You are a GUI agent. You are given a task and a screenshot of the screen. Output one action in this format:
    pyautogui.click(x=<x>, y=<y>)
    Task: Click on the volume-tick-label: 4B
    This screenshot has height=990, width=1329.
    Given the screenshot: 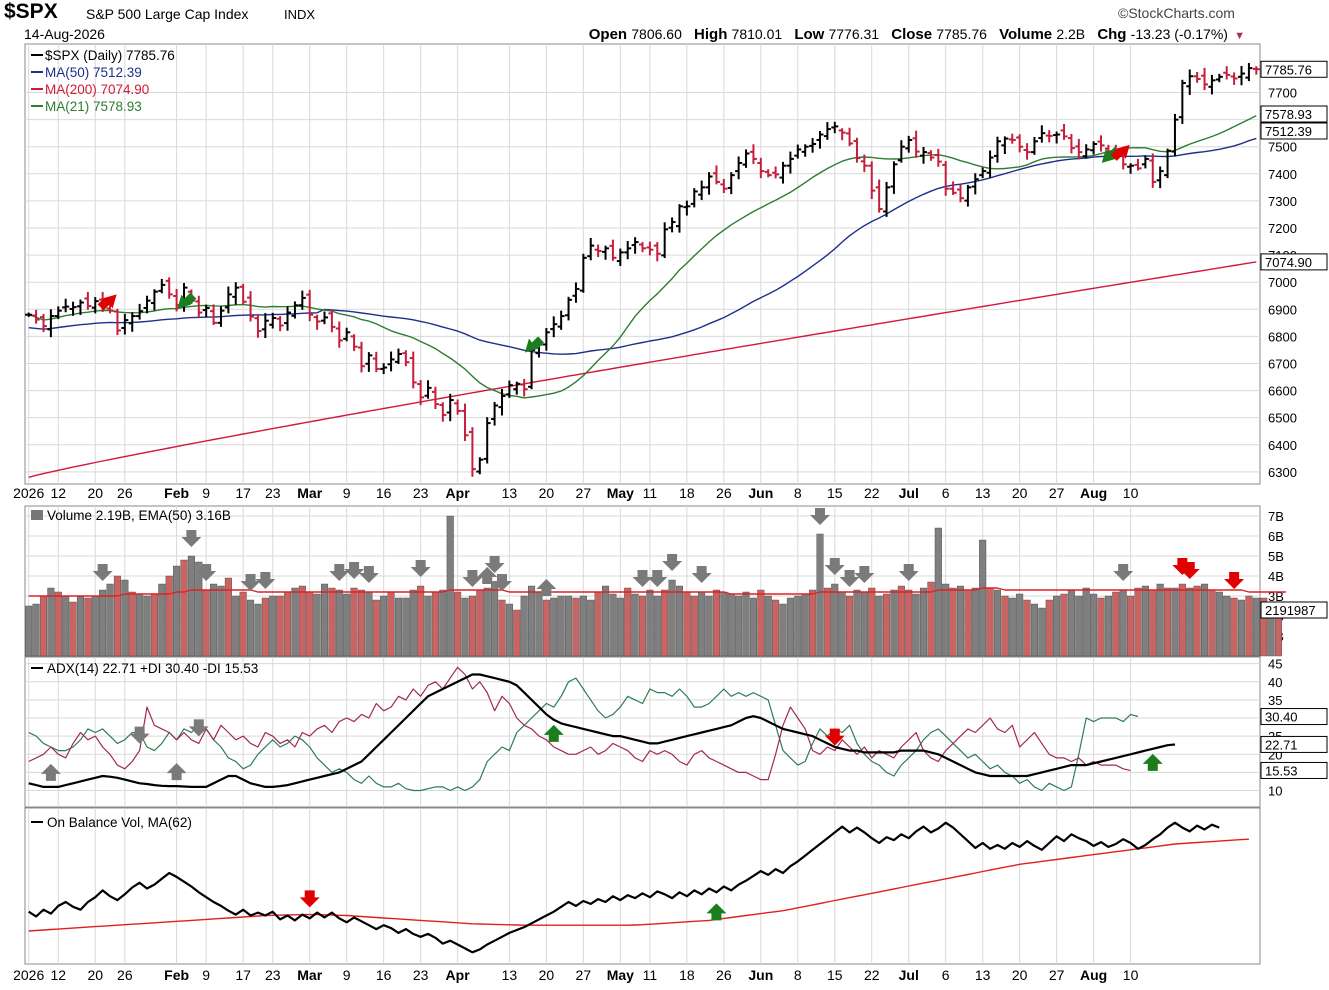 What is the action you would take?
    pyautogui.click(x=1276, y=576)
    